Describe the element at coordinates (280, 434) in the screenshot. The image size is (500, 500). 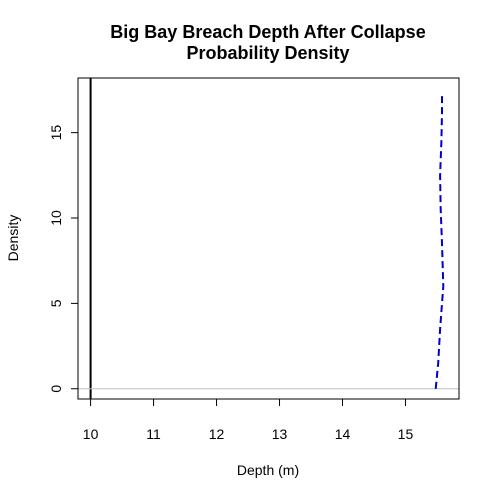
I see `x-tick-label-3: 13` at that location.